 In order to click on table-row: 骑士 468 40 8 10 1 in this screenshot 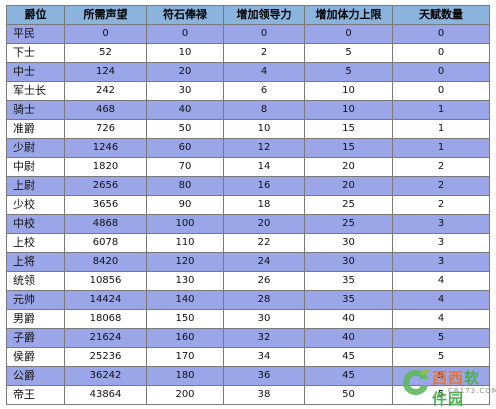, I will do `click(248, 110)`.